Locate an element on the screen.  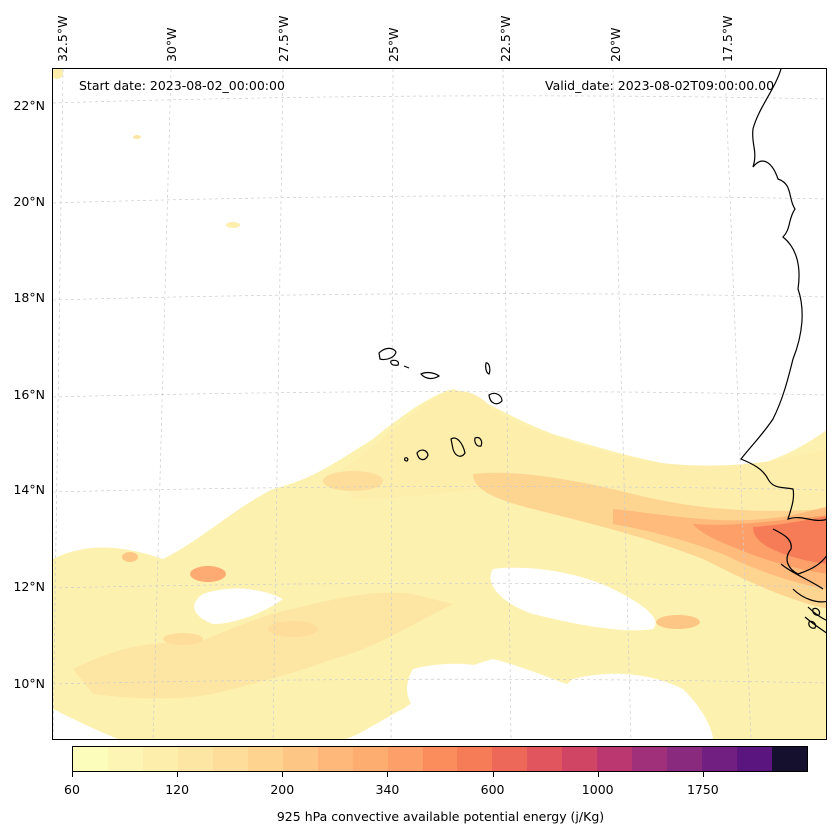
island-santiago is located at coordinates (458, 447).